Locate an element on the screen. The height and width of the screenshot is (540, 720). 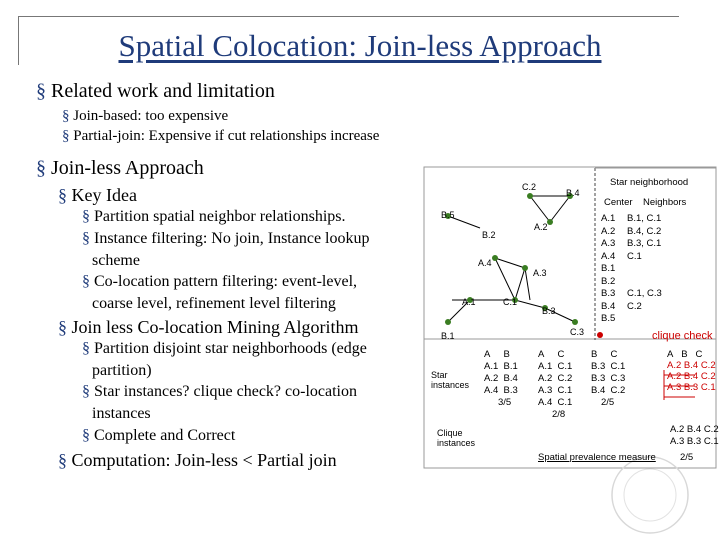
bullet-star-partition-cont: partition) is located at coordinates (122, 370).